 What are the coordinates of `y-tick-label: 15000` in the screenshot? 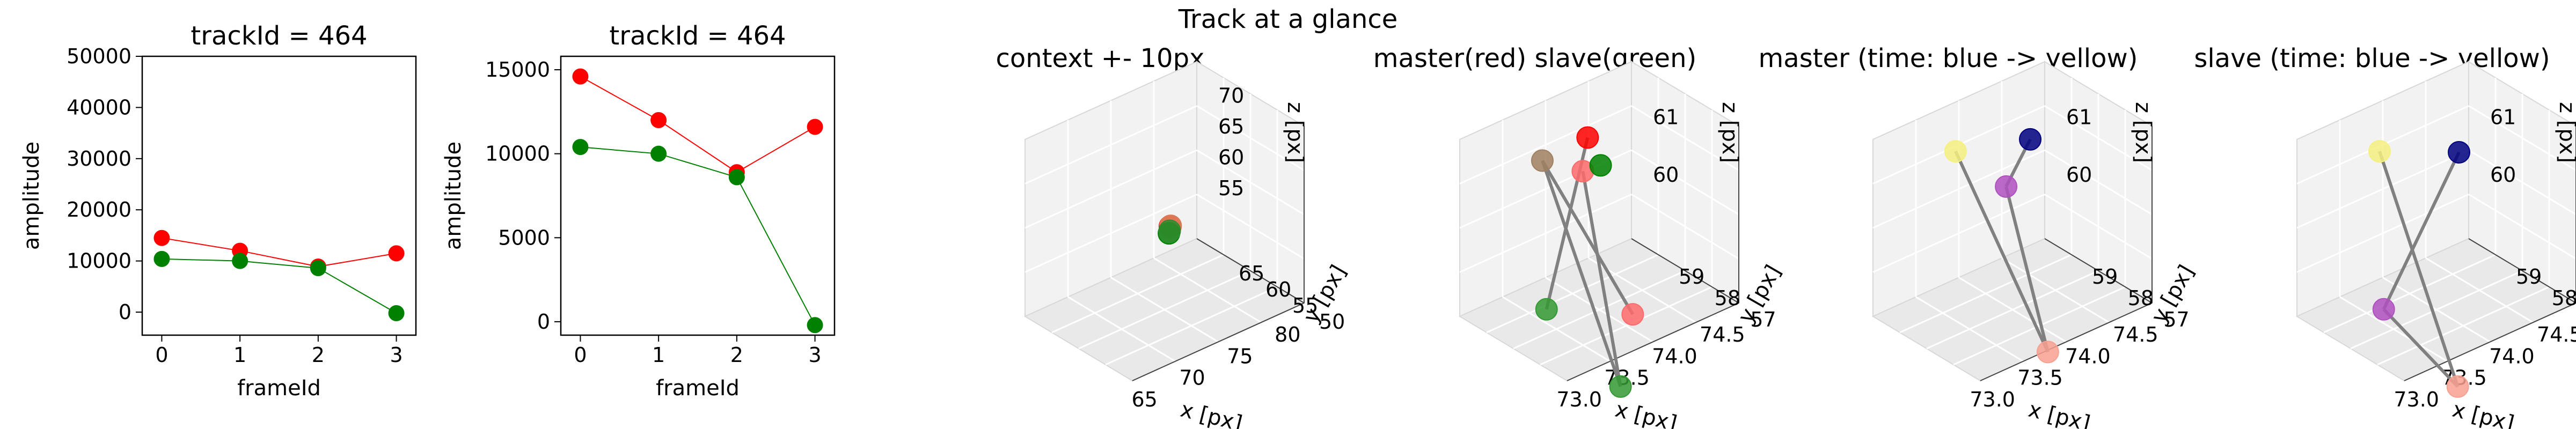 It's located at (517, 70).